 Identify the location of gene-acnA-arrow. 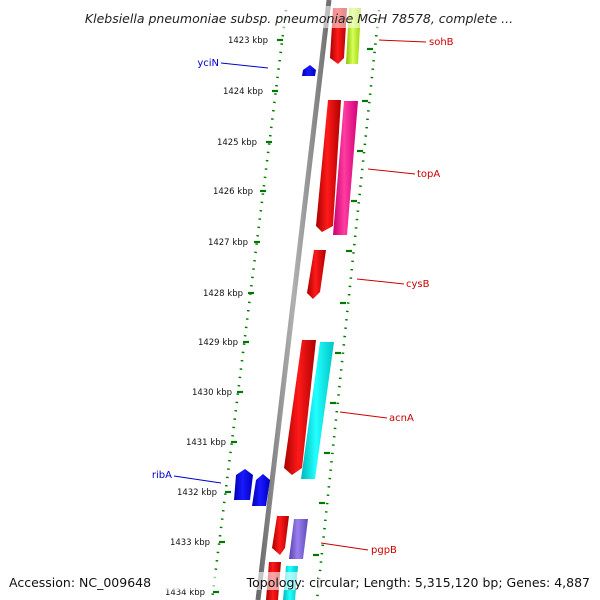
(300, 407).